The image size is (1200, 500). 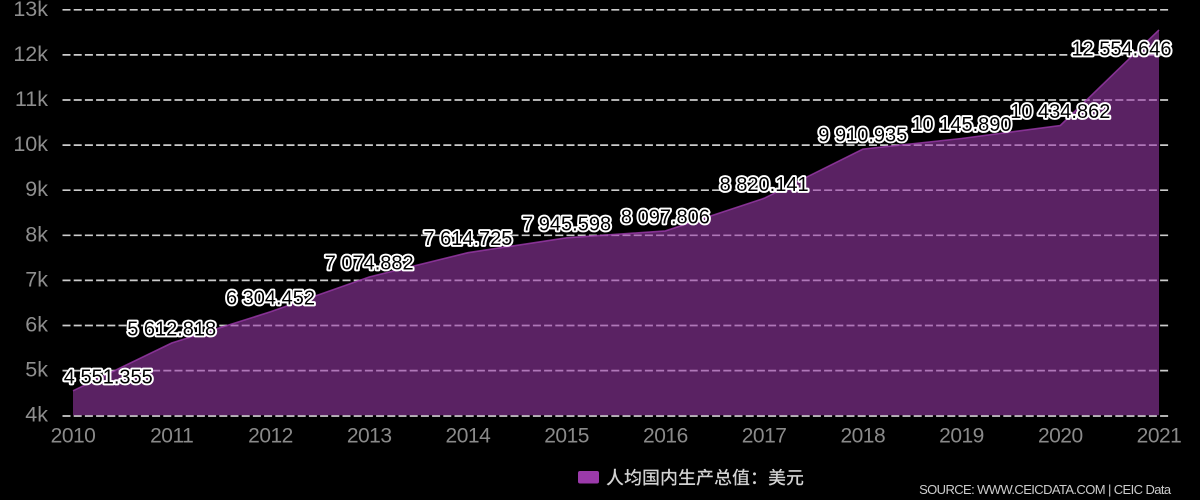 I want to click on svg-text: 10k, so click(x=30, y=144).